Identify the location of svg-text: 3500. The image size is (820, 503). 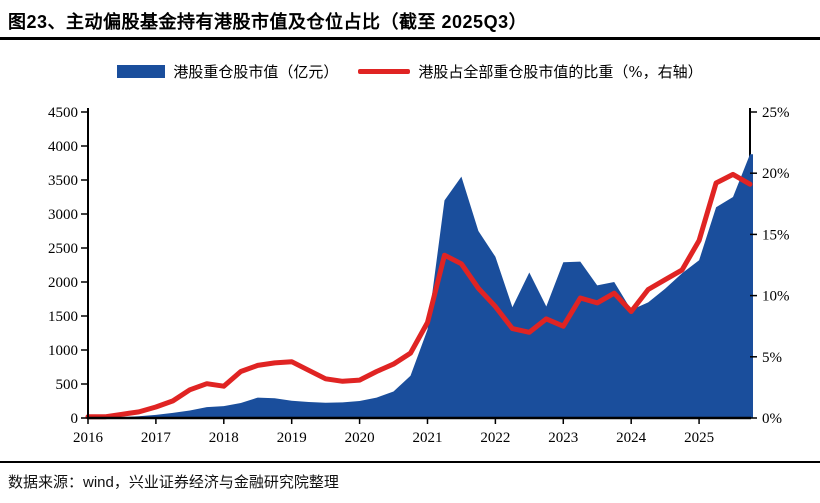
(63, 181).